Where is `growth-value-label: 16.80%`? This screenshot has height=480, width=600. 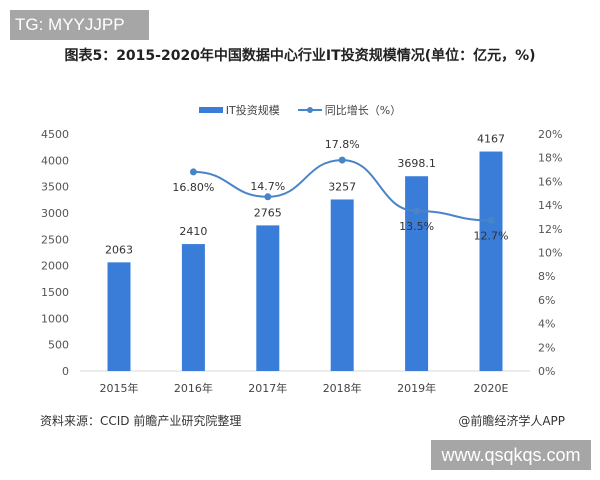
growth-value-label: 16.80% is located at coordinates (193, 187).